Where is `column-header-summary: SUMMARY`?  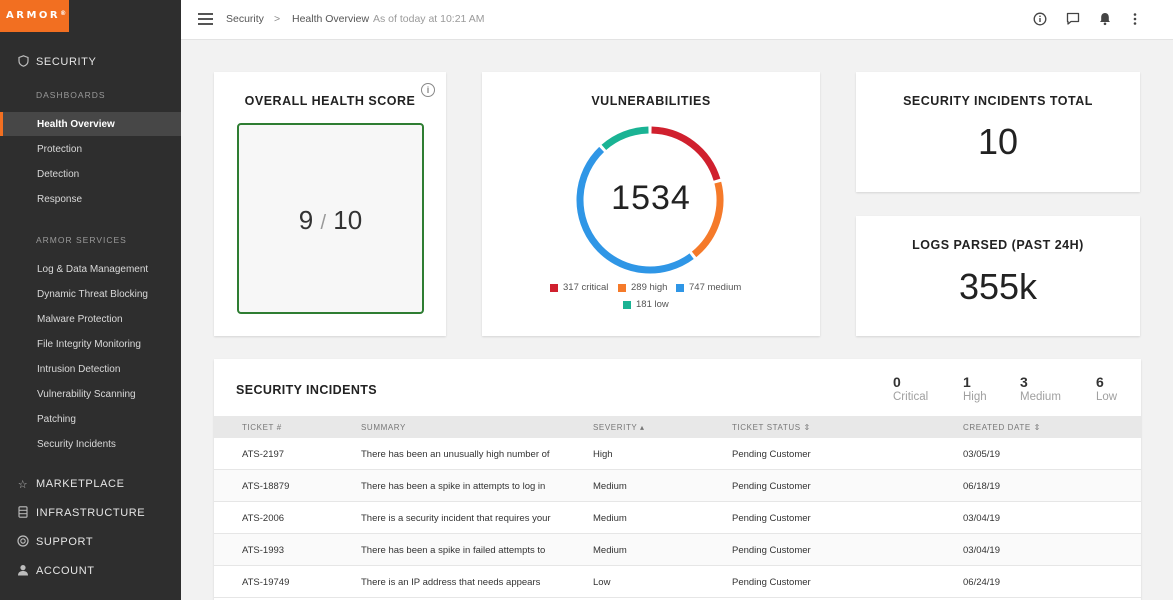 column-header-summary: SUMMARY is located at coordinates (383, 427).